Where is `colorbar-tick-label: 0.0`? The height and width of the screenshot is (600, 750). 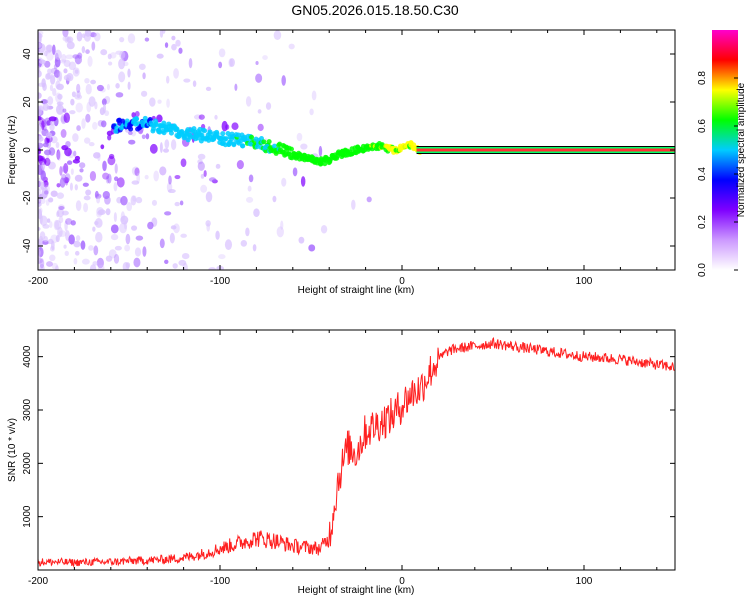 colorbar-tick-label: 0.0 is located at coordinates (702, 270).